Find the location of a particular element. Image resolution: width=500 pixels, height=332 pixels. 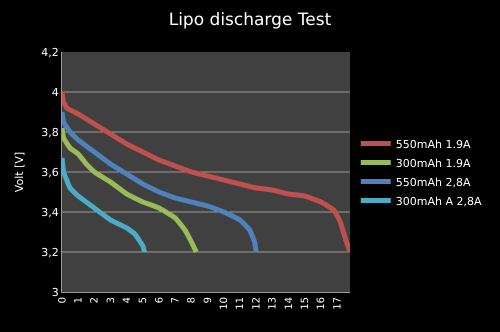

legend-label: 550mAh 1.9A is located at coordinates (433, 144).